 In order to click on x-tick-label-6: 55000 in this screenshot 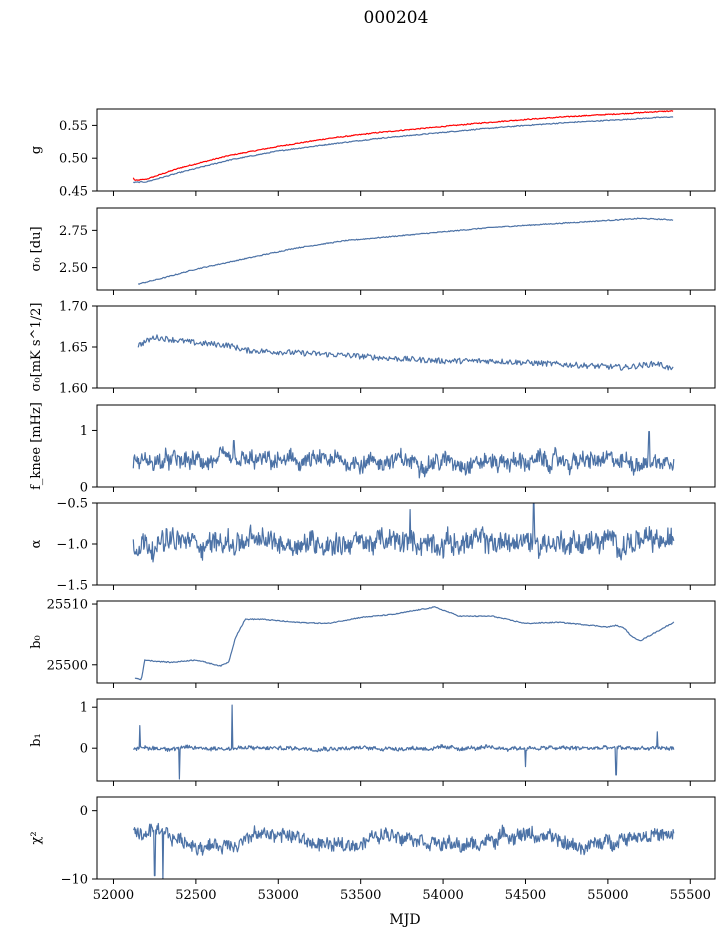, I will do `click(607, 895)`.